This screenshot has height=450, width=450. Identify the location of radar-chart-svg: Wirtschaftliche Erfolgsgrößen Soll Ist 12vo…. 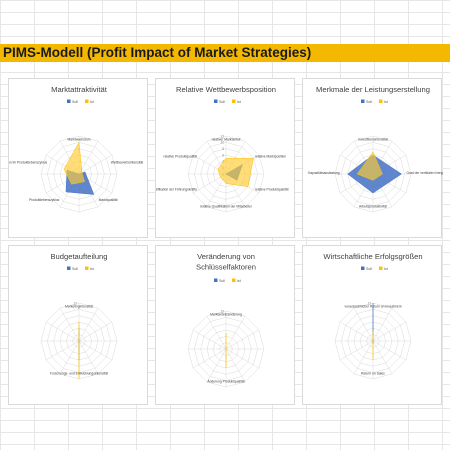
(373, 316).